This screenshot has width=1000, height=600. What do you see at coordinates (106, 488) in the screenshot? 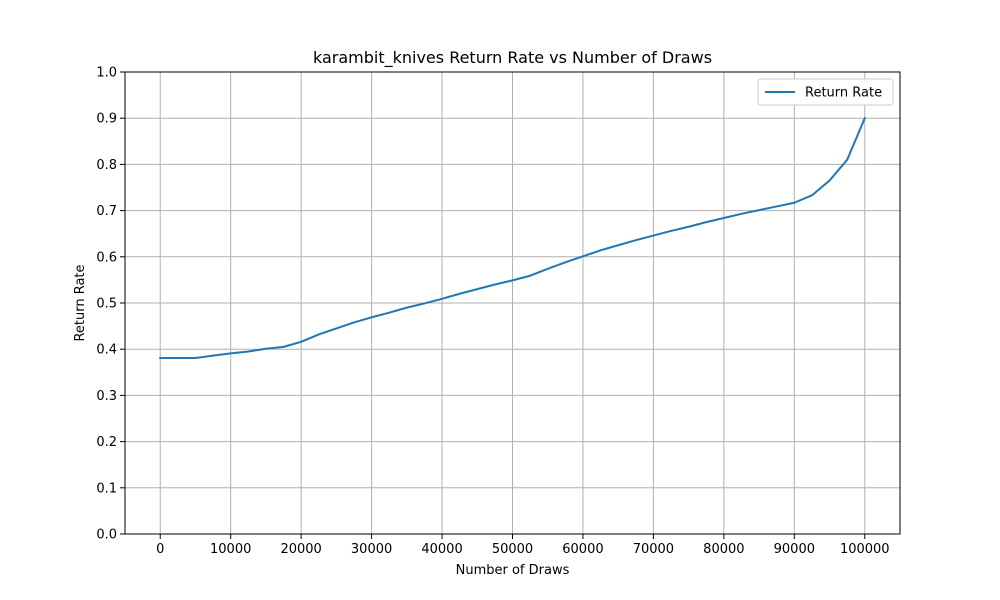
I see `y-tick-label: 0.1` at bounding box center [106, 488].